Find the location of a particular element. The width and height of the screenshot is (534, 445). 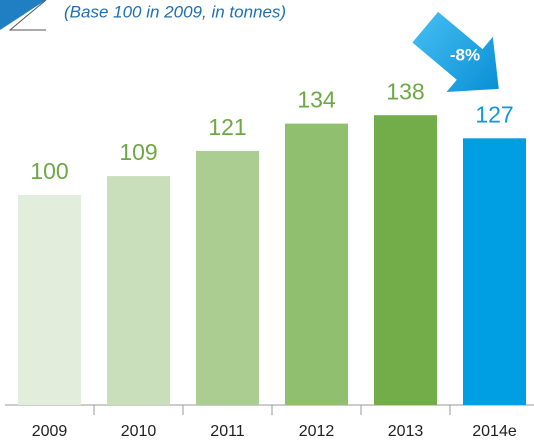

subtitle: (Base 100 in 2009, in tonnes) is located at coordinates (175, 11).